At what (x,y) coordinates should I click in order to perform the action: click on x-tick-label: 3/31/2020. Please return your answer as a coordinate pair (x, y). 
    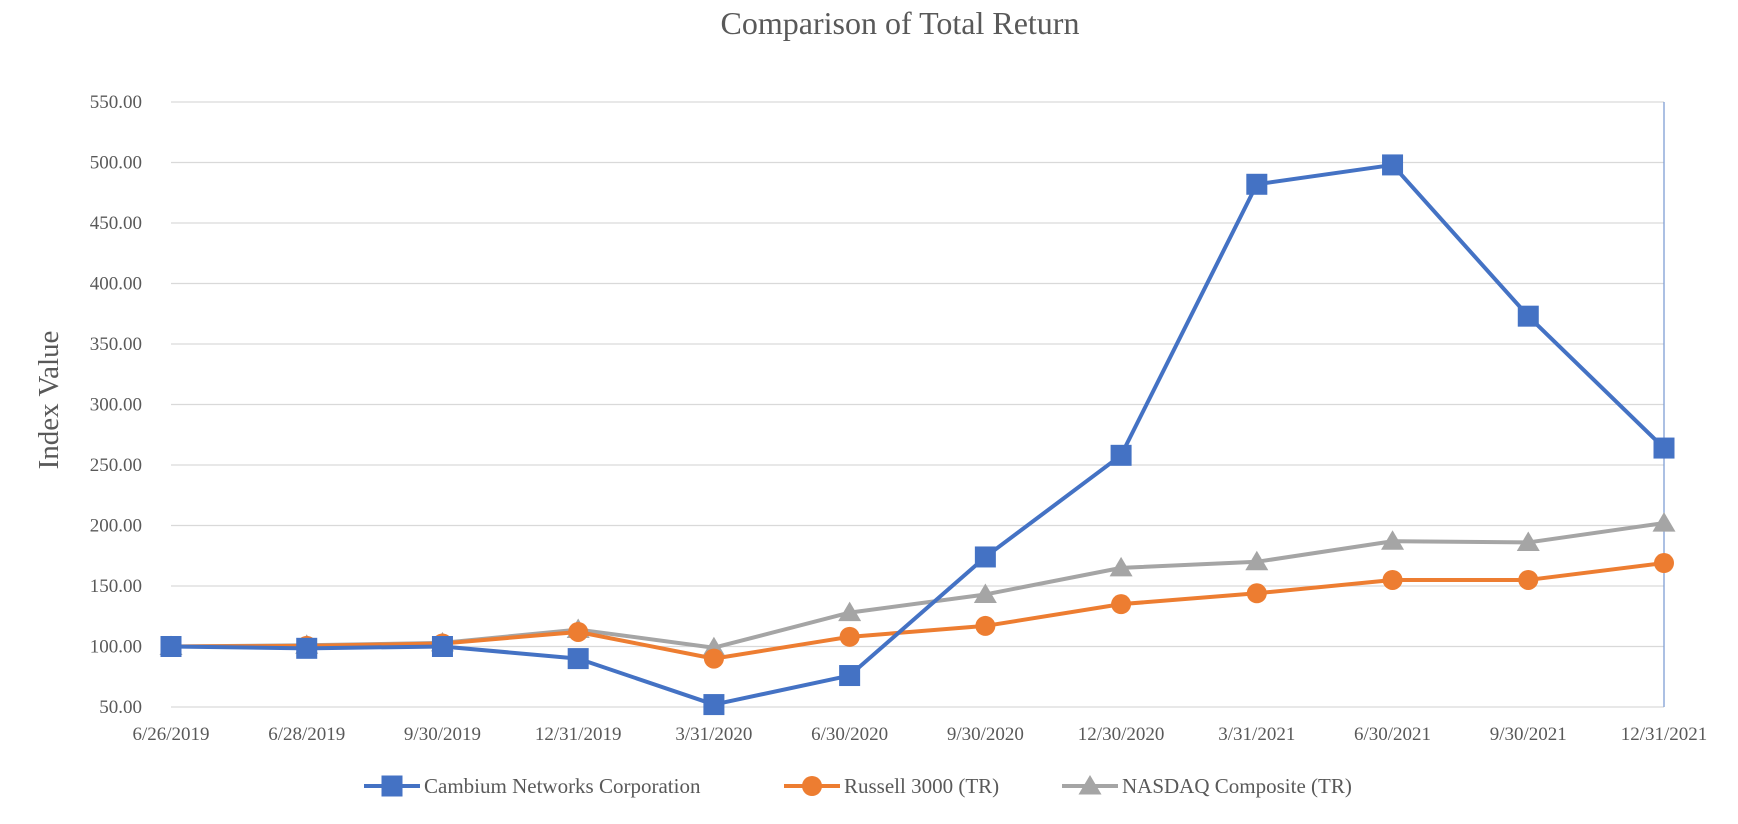
    Looking at the image, I should click on (713, 734).